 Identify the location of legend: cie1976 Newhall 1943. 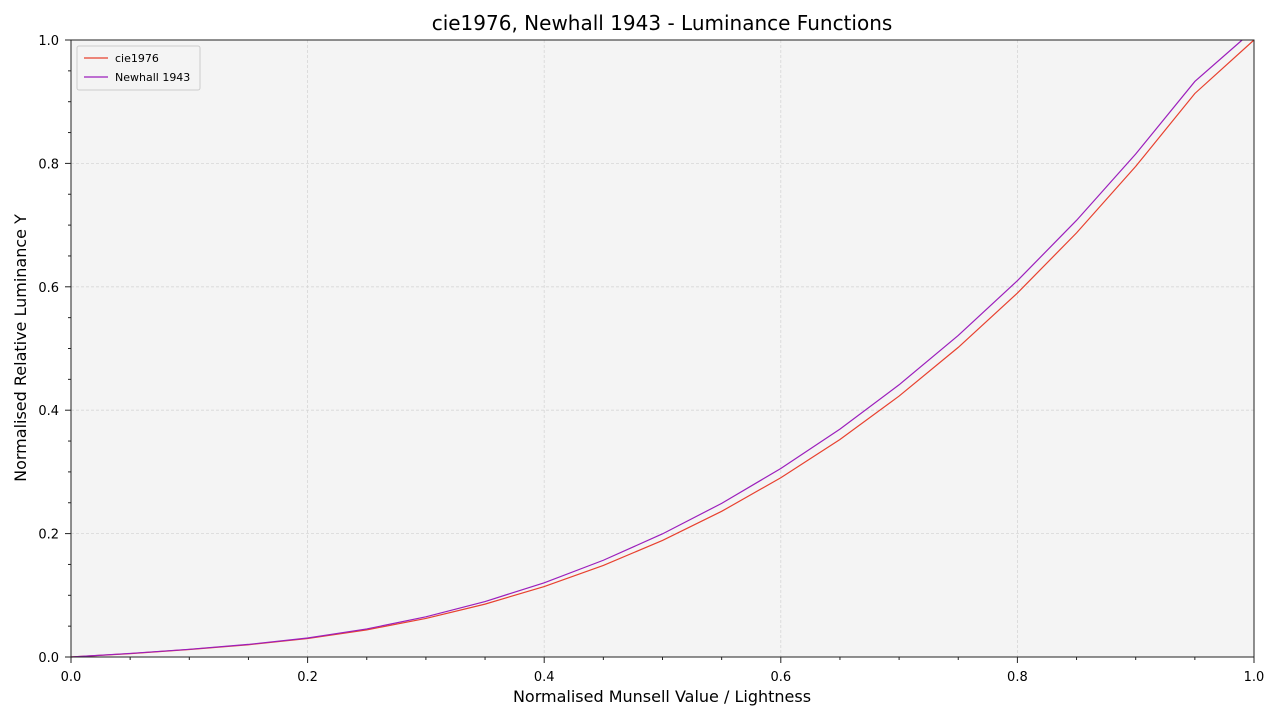
(138, 68).